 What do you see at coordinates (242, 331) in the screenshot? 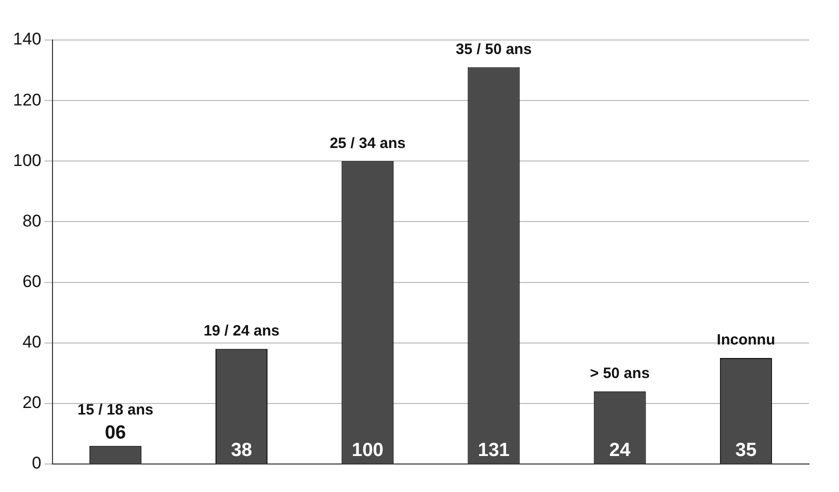
I see `x-tick-label: 19 / 24 ans` at bounding box center [242, 331].